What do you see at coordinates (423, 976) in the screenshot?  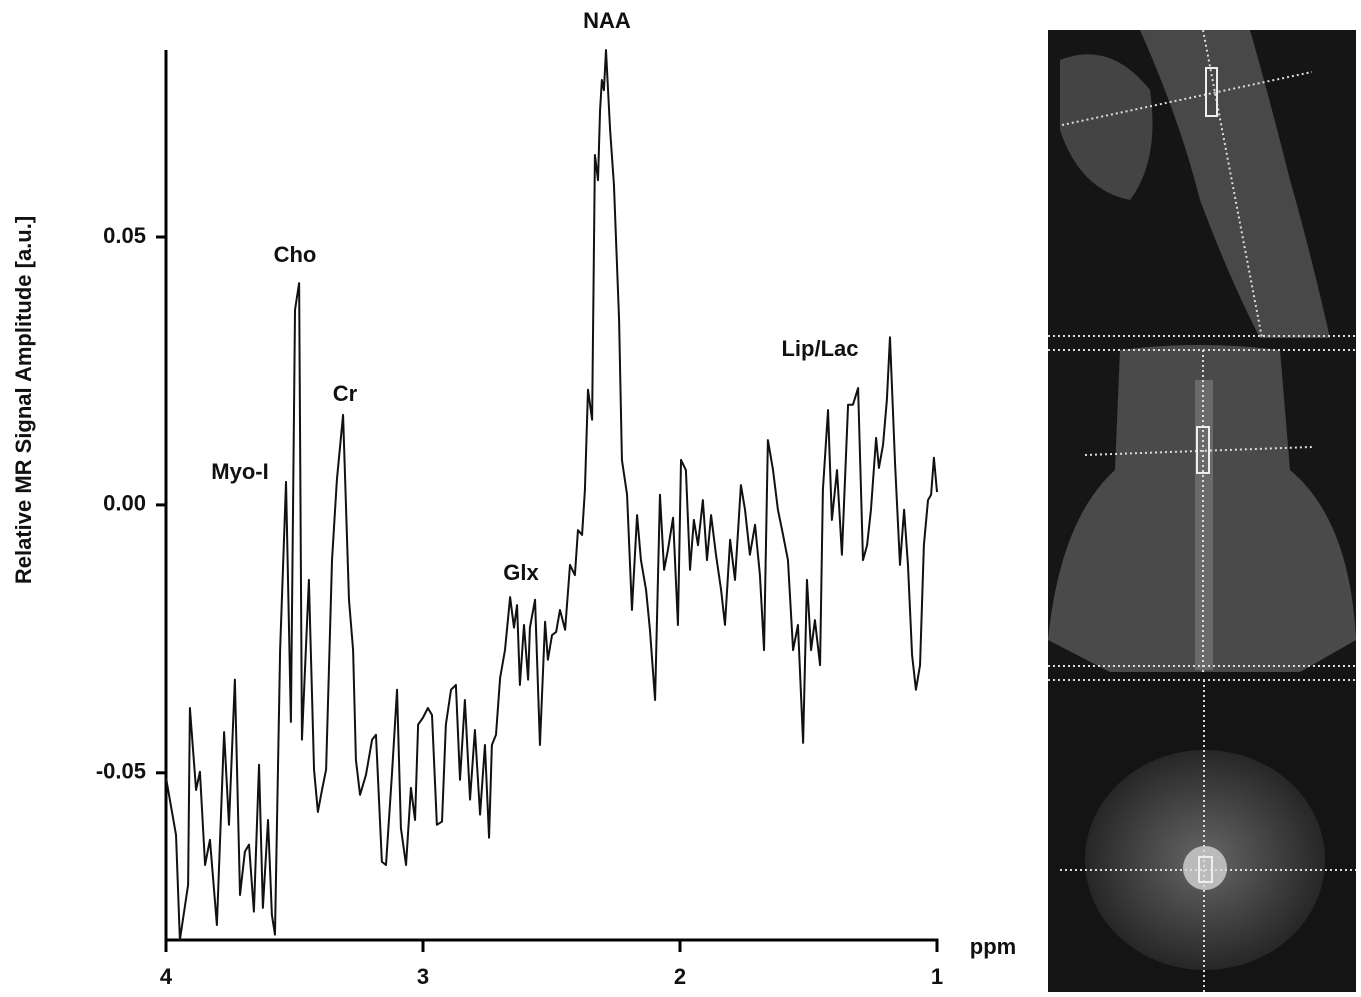 I see `x-tick-label: 3` at bounding box center [423, 976].